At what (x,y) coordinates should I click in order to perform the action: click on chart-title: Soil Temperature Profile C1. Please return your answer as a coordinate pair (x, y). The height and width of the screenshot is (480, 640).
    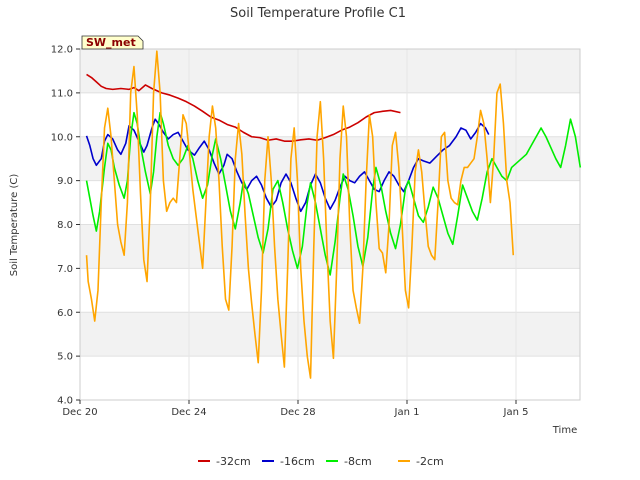
    Looking at the image, I should click on (318, 13).